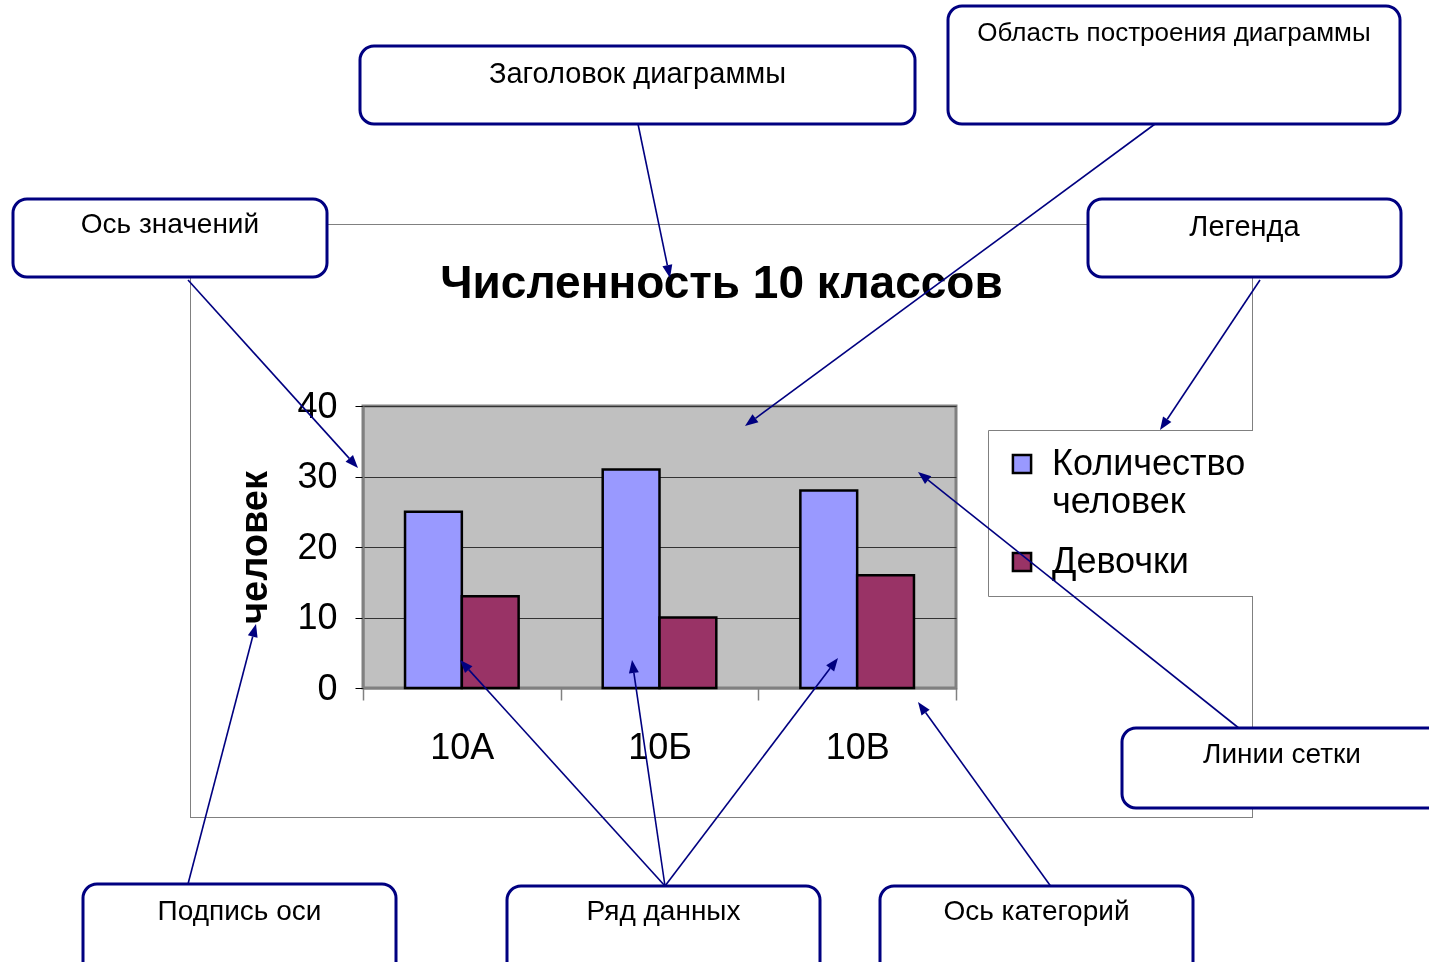 This screenshot has height=962, width=1429. I want to click on text: Линии сетки, so click(1282, 753).